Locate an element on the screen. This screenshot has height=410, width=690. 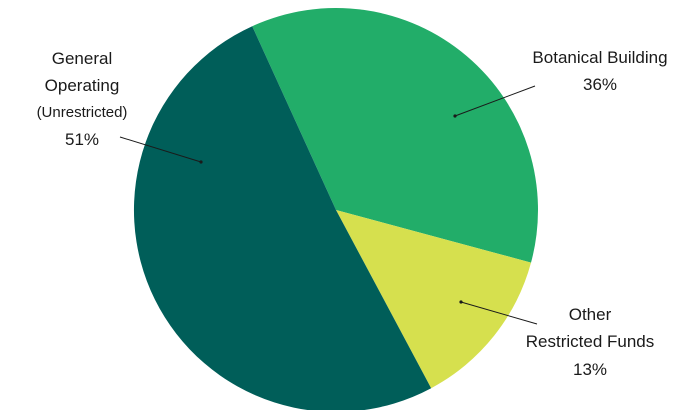
leader-line-botanical is located at coordinates (495, 101).